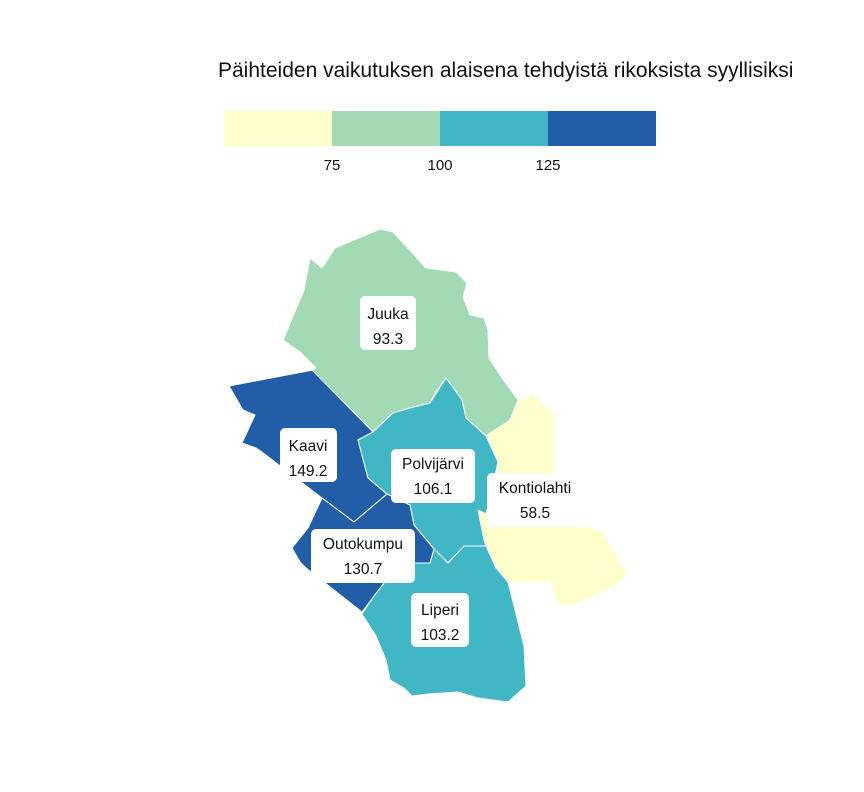 This screenshot has width=864, height=792. I want to click on legend-break-label: 100, so click(439, 165).